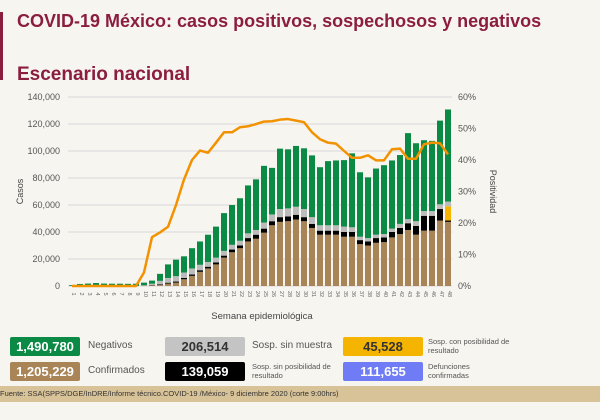 This screenshot has width=600, height=420. Describe the element at coordinates (105, 293) in the screenshot. I see `x-tick-label: 5` at that location.